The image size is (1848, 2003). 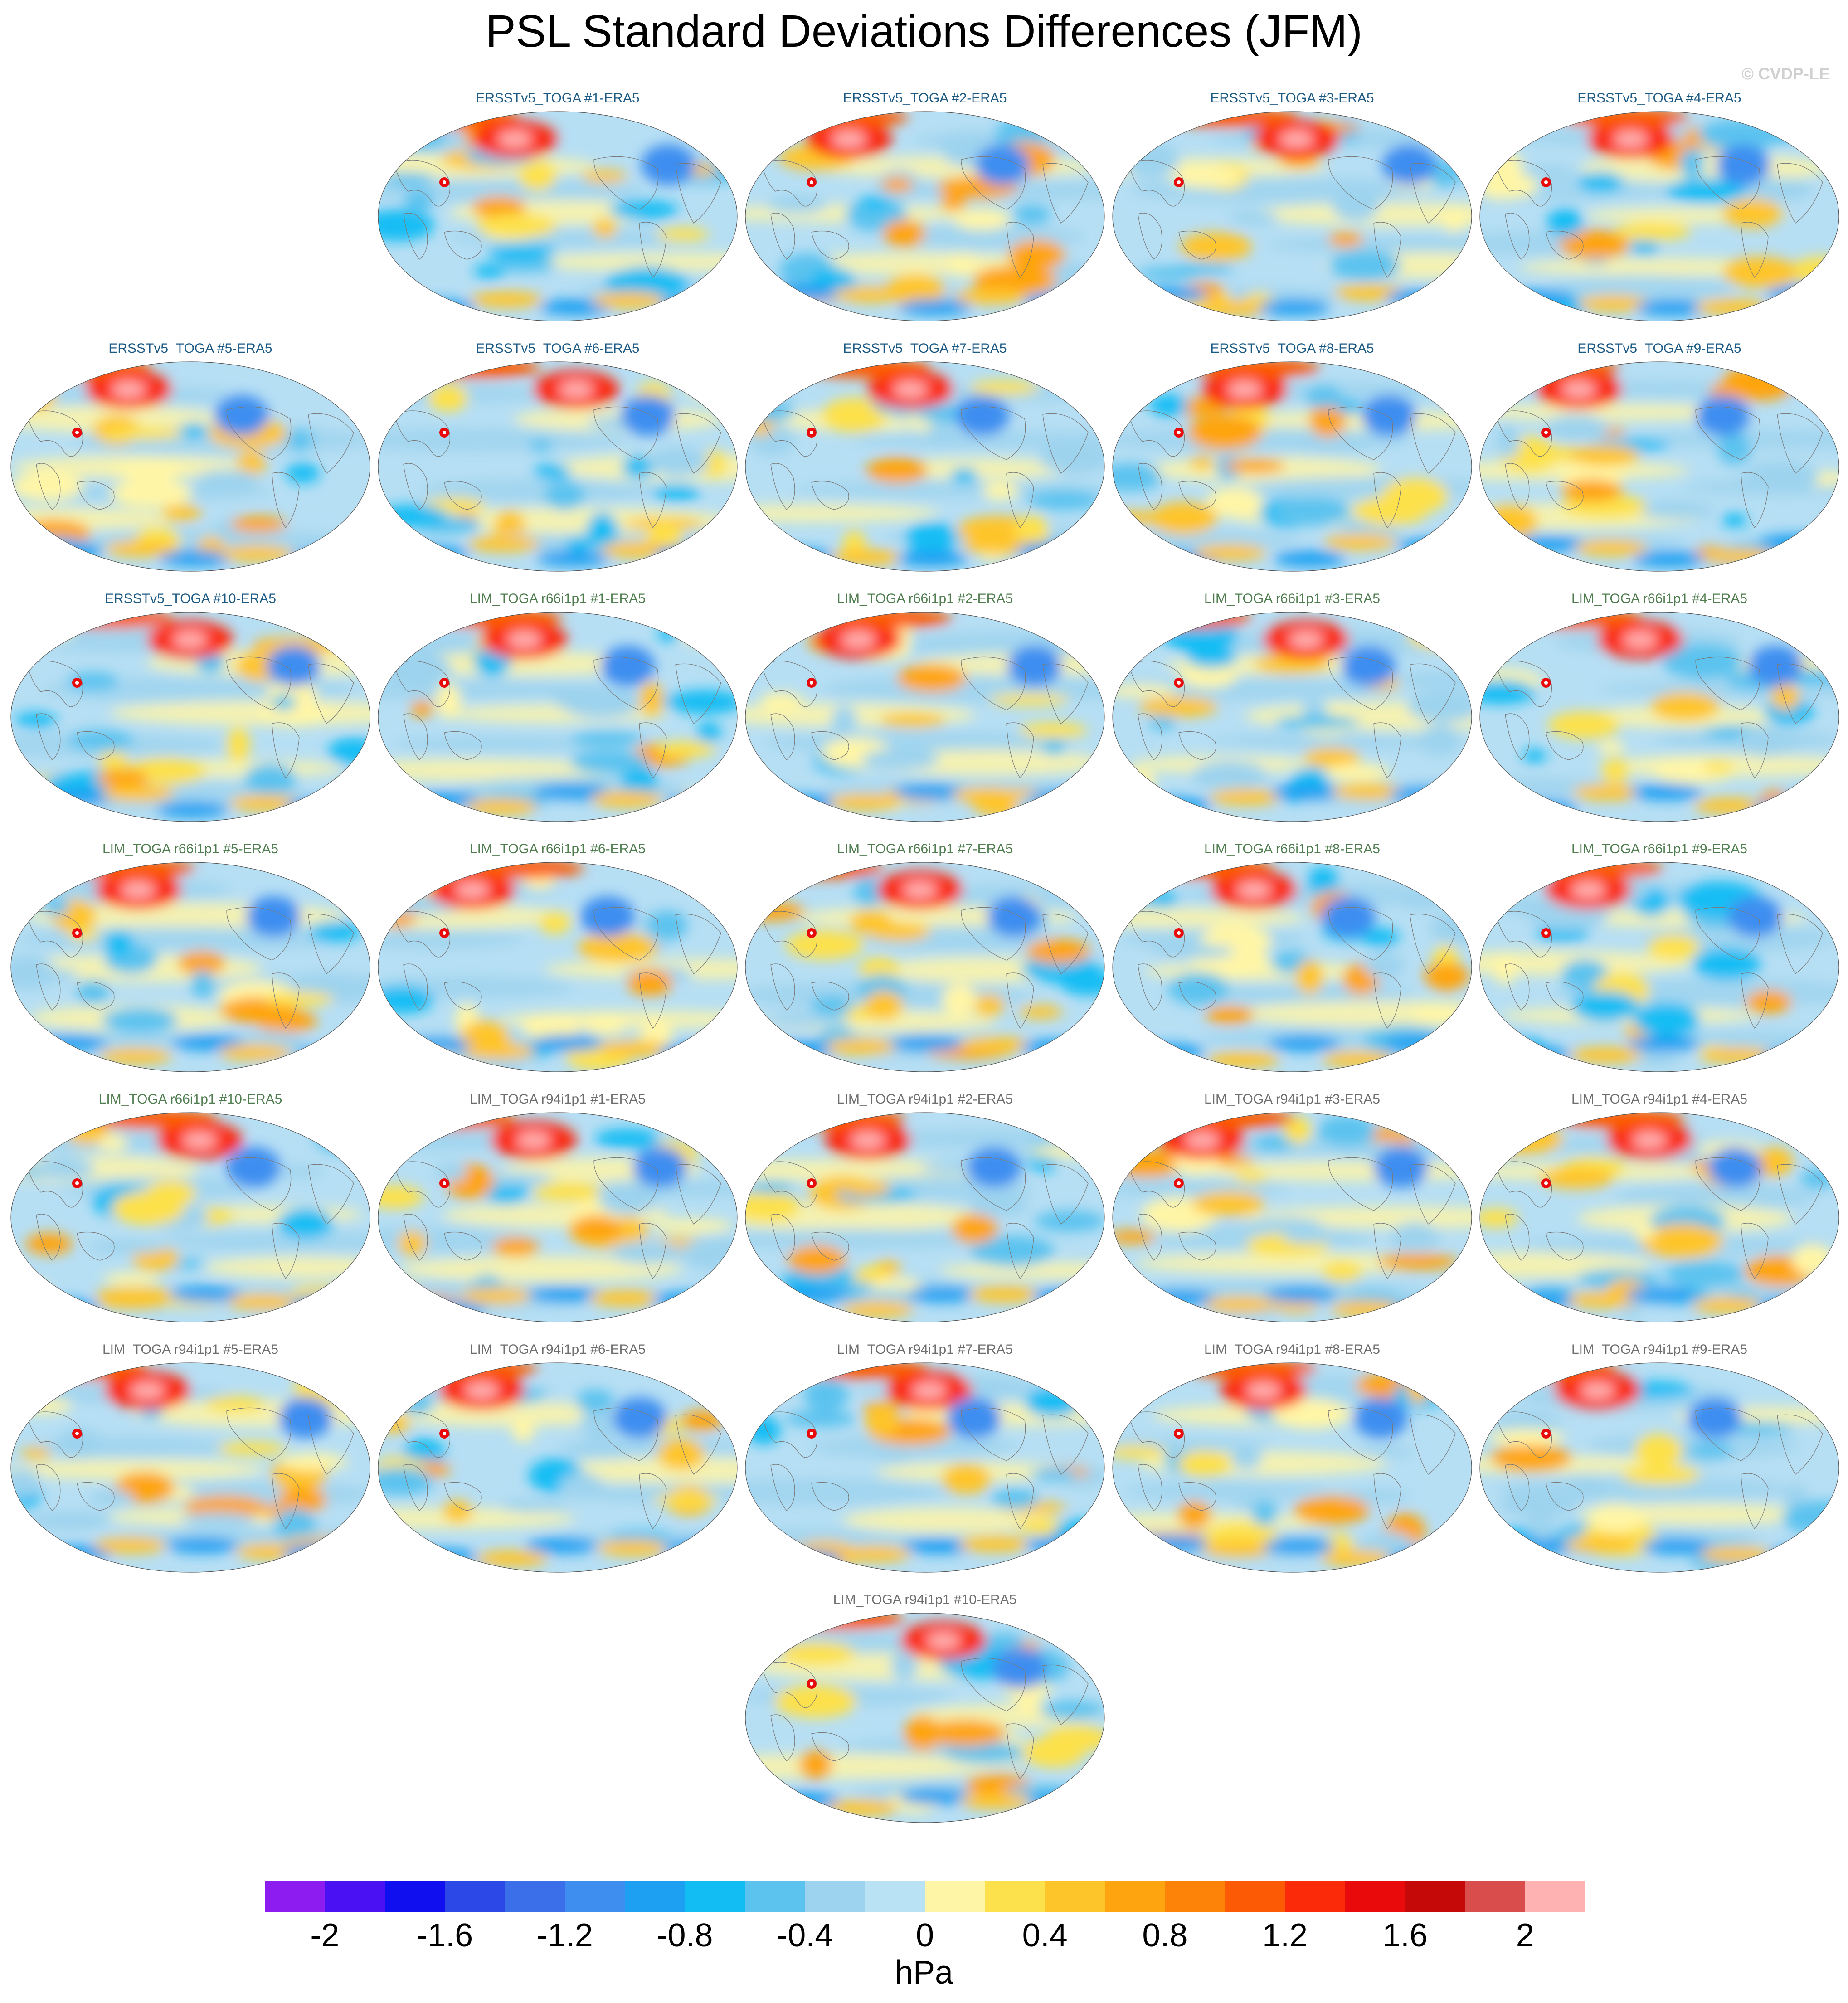 I want to click on map-panel: LIM_TOGA r66i1p1 #7-ERA5, so click(x=925, y=959).